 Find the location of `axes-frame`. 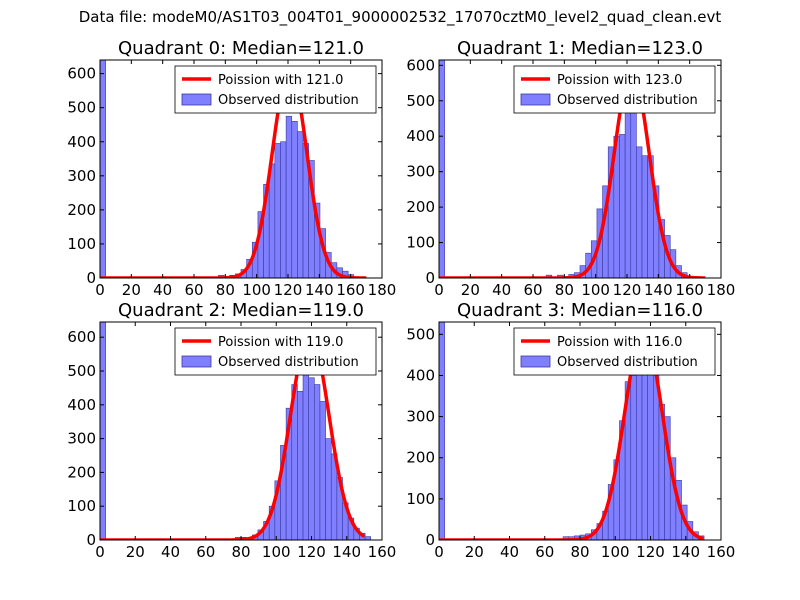

axes-frame is located at coordinates (241, 169).